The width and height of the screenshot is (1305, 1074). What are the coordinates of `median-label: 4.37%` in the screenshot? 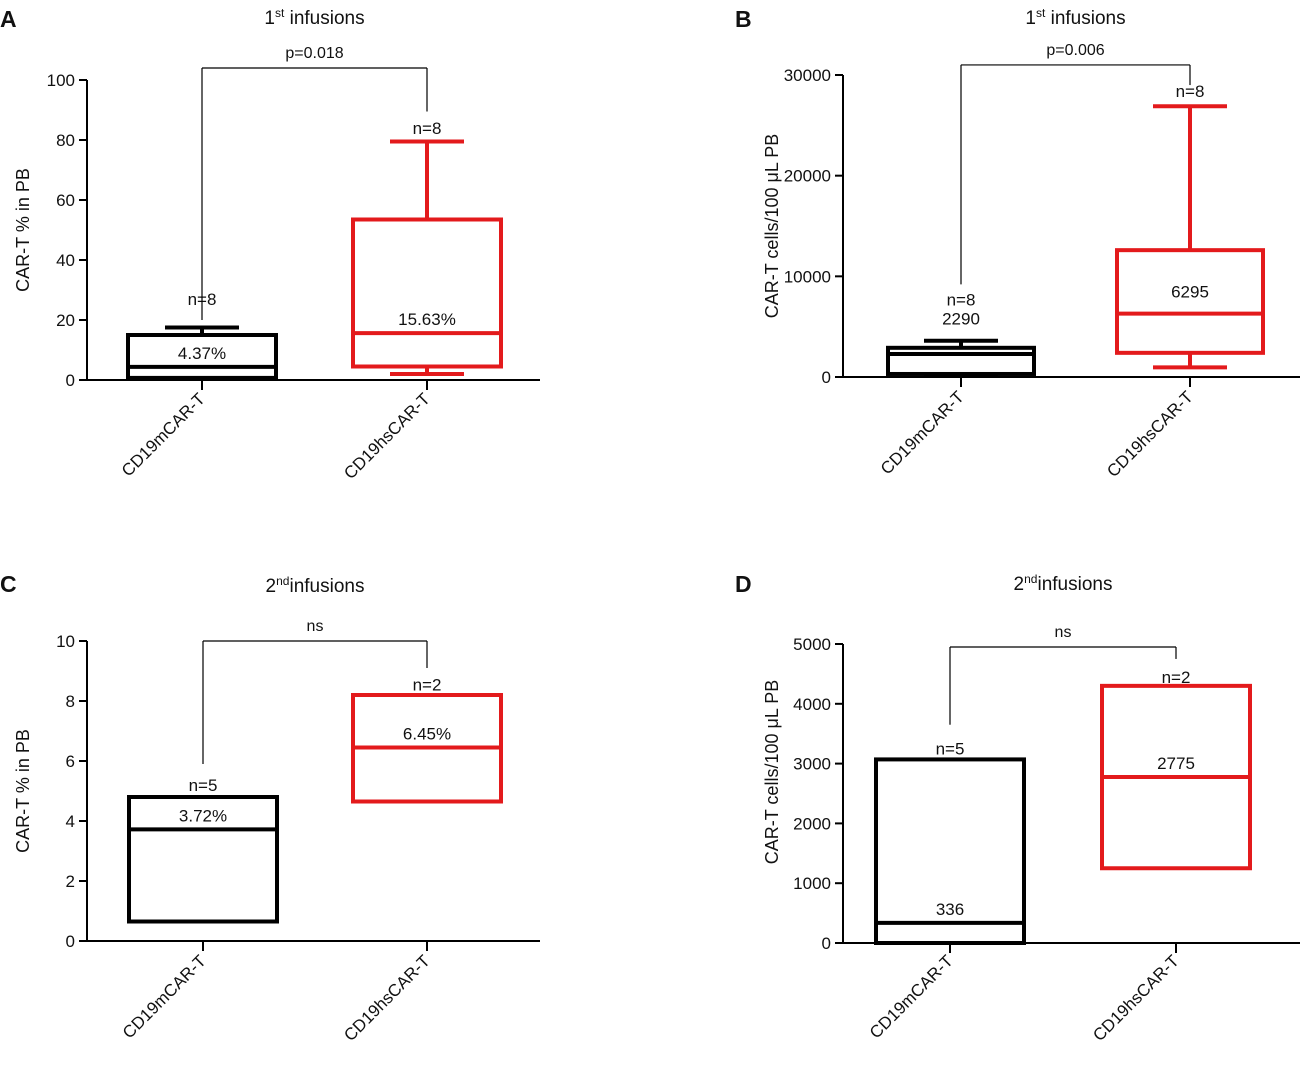 It's located at (202, 353).